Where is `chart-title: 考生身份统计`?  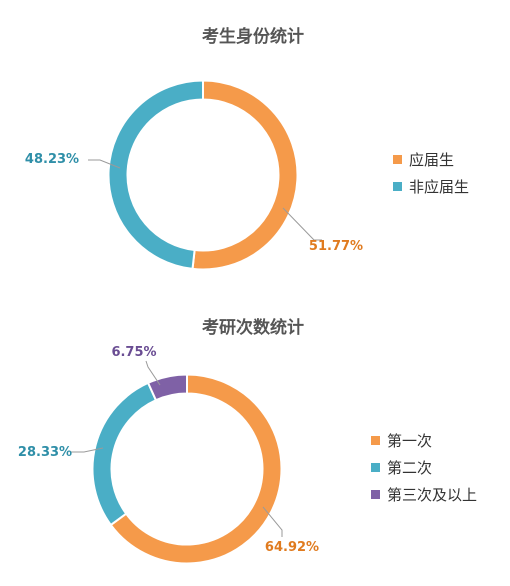 chart-title: 考生身份统计 is located at coordinates (252, 36).